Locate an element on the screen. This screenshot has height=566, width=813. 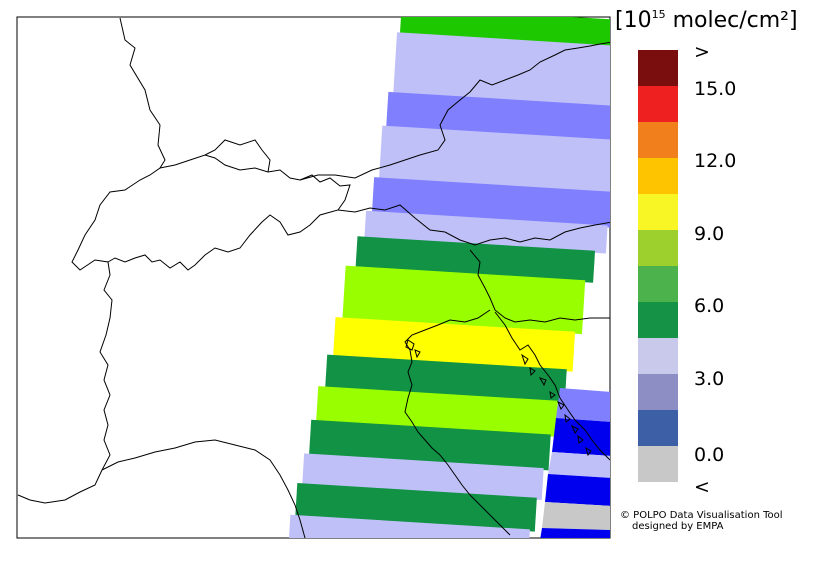
legend-swatch-above-max is located at coordinates (658, 68).